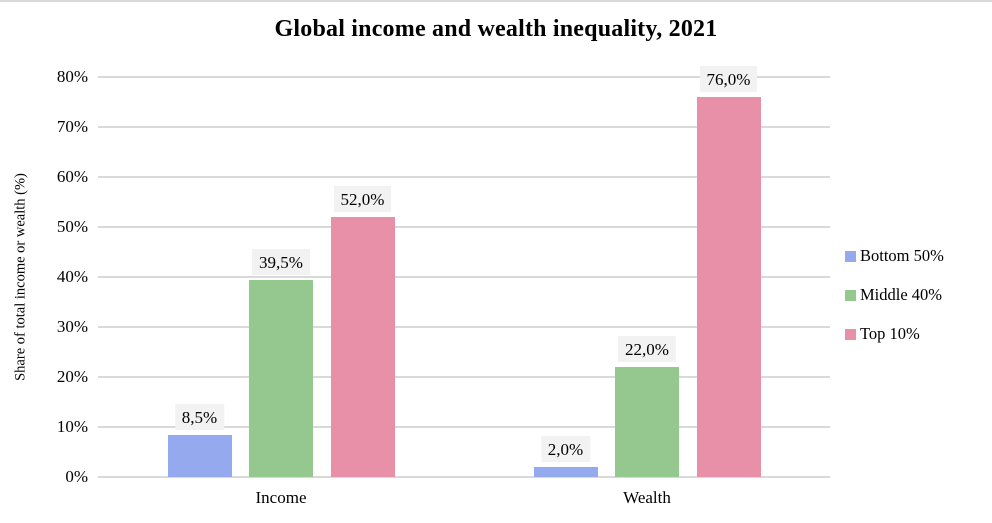 Image resolution: width=992 pixels, height=523 pixels. What do you see at coordinates (647, 349) in the screenshot?
I see `data-label-wealth-middle-40: 22,0%` at bounding box center [647, 349].